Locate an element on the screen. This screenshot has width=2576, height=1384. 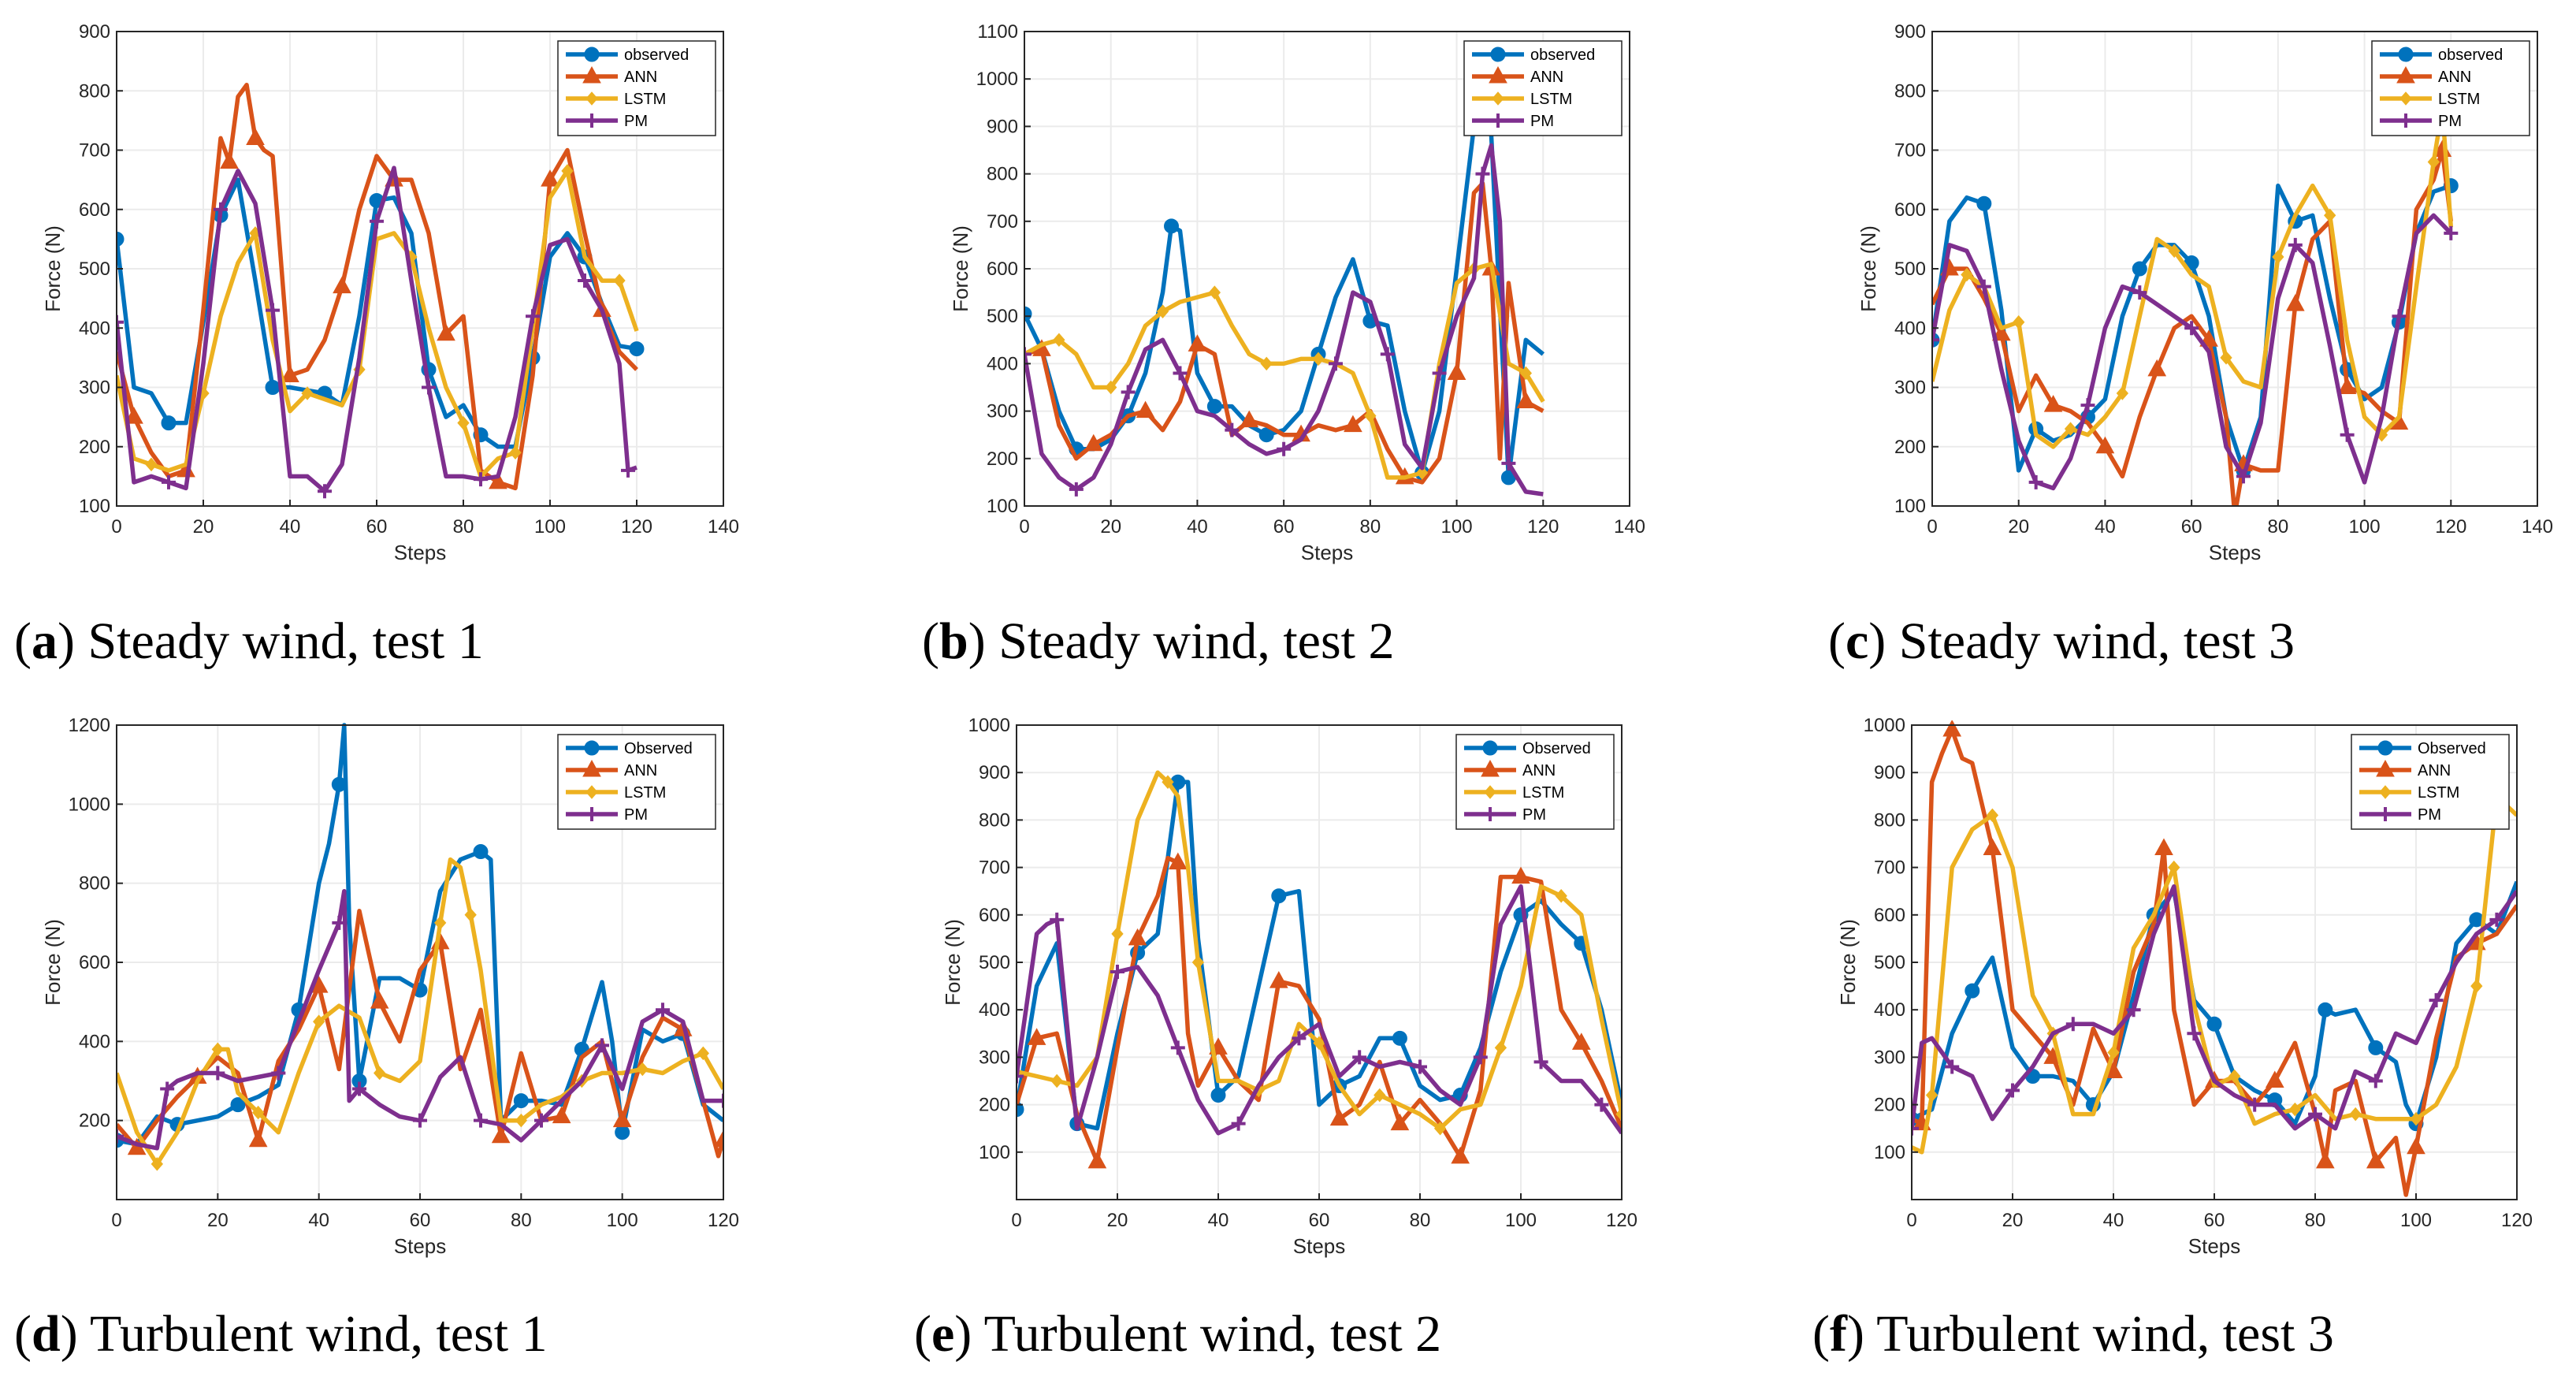
legend-label: ANN is located at coordinates (1546, 77).